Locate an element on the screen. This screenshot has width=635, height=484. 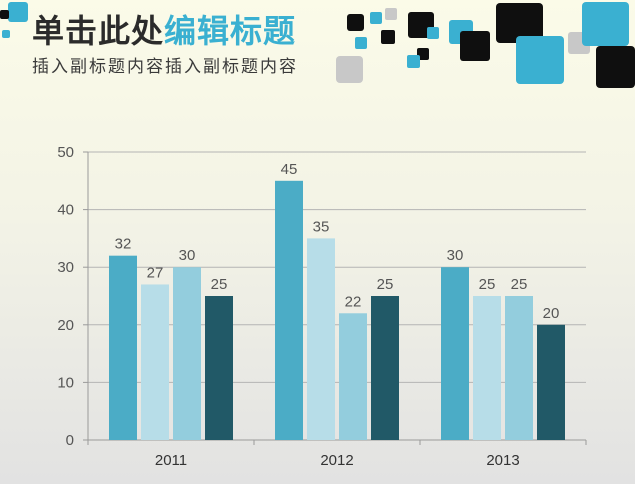
page-title: 单击此处编辑标题 is located at coordinates (164, 29).